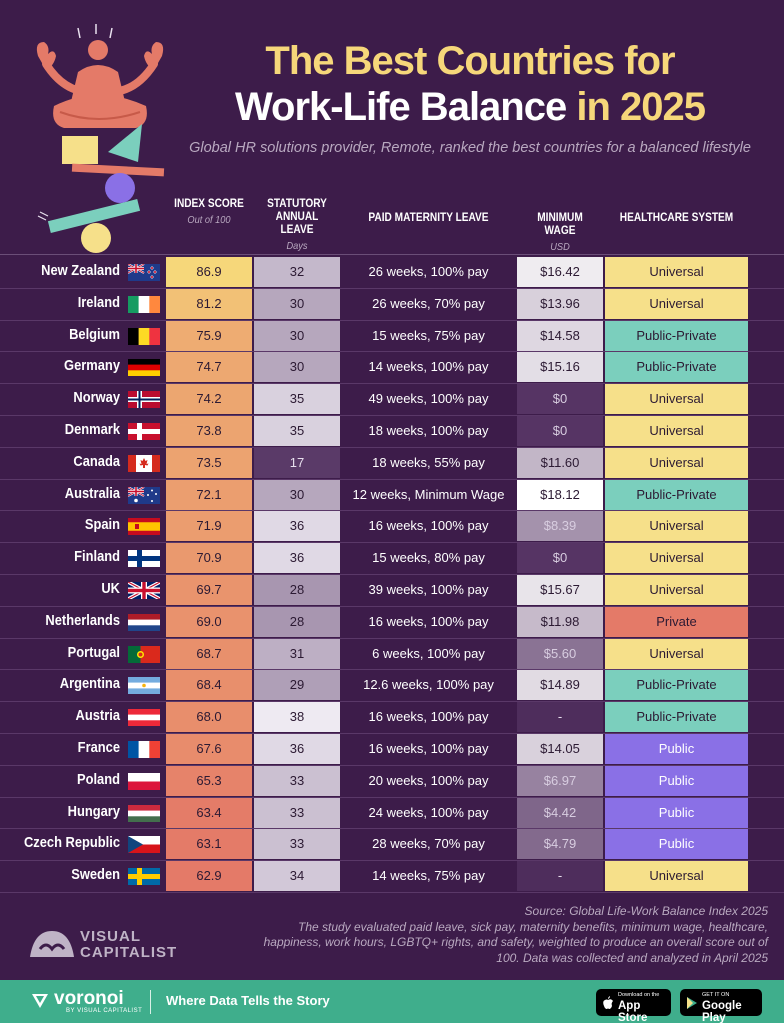 The width and height of the screenshot is (784, 1023). I want to click on index-score-cell: 72.1, so click(209, 494).